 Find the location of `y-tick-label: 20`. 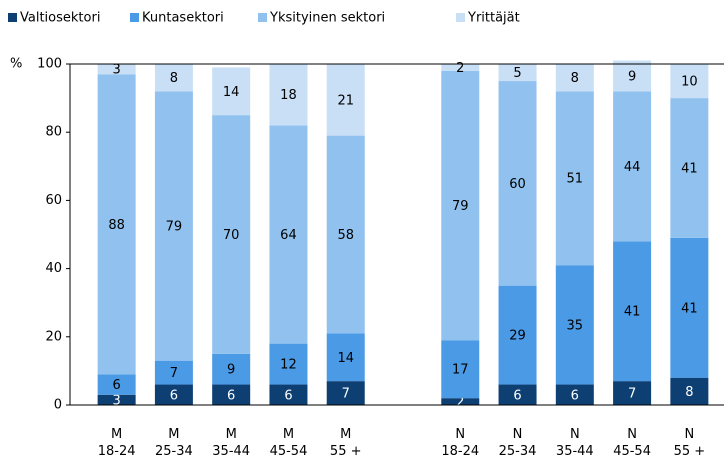

y-tick-label: 20 is located at coordinates (53, 336).